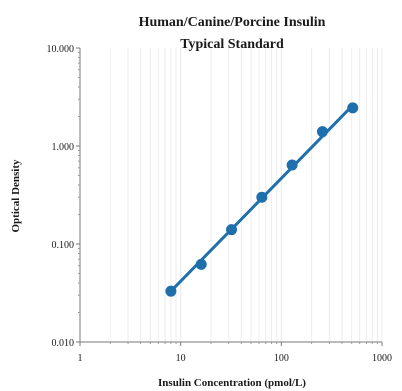  What do you see at coordinates (232, 44) in the screenshot?
I see `chart-title-line-2: Typical Standard` at bounding box center [232, 44].